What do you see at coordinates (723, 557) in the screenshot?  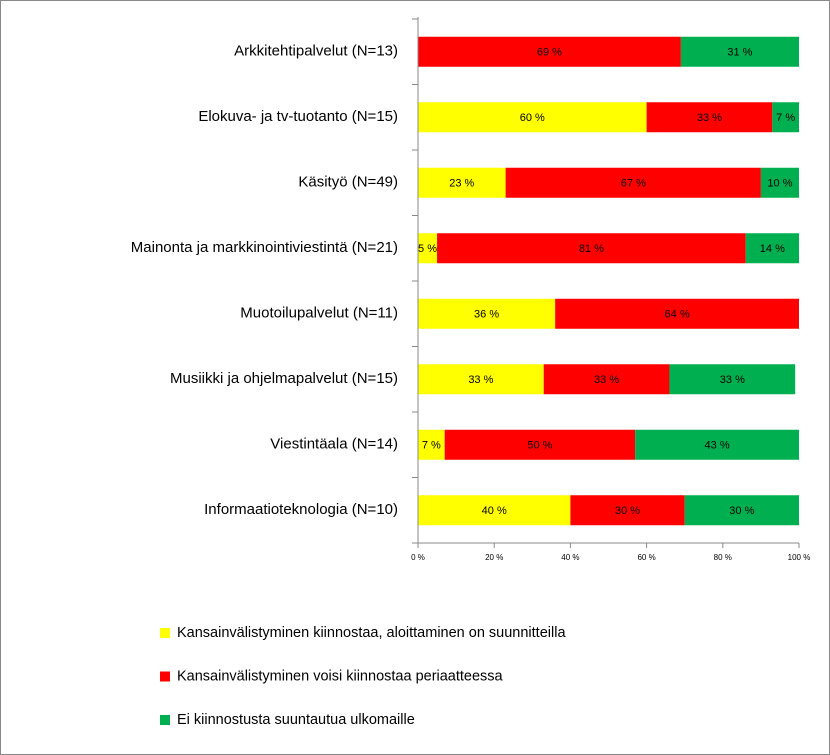 I see `x-tick-label: 80 %` at bounding box center [723, 557].